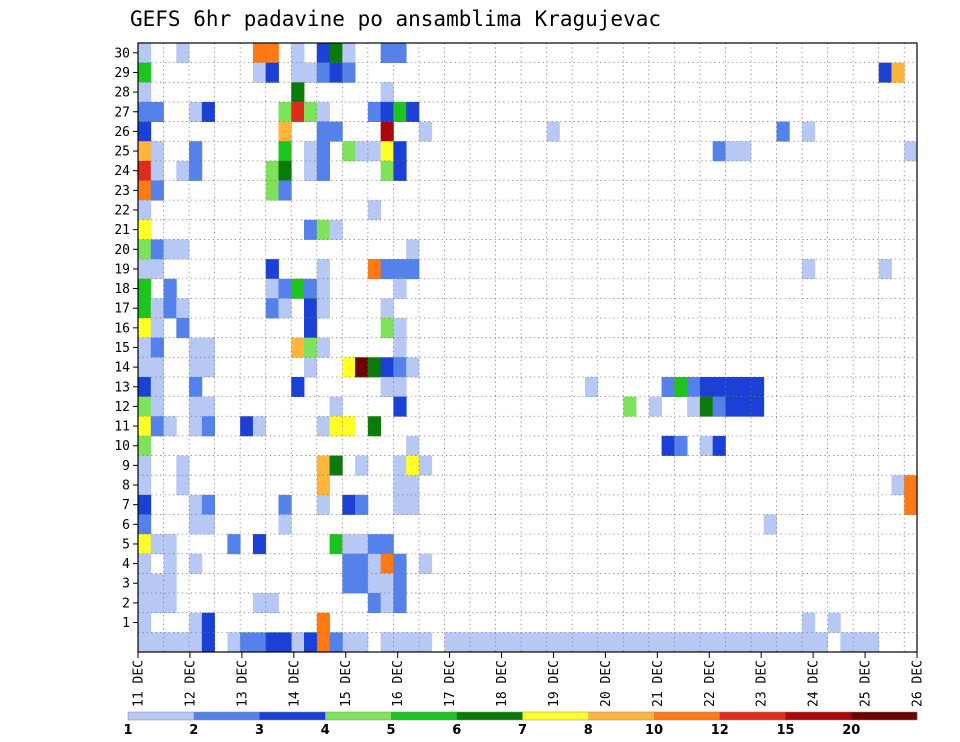 Image resolution: width=960 pixels, height=742 pixels. I want to click on colorbar-label: 10, so click(654, 730).